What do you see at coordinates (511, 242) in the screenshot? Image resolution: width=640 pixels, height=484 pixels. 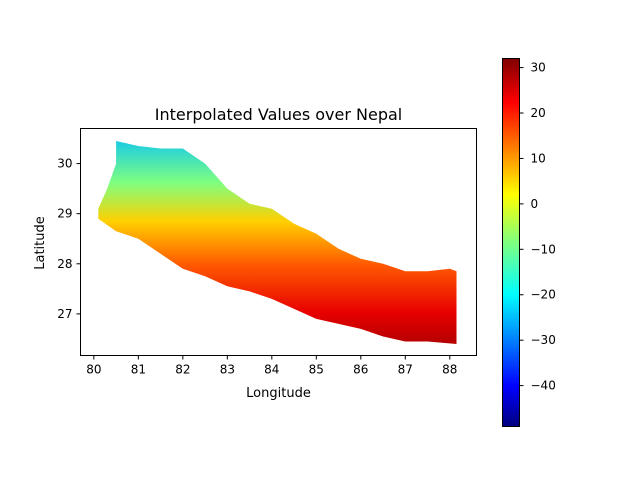 I see `colorbar` at bounding box center [511, 242].